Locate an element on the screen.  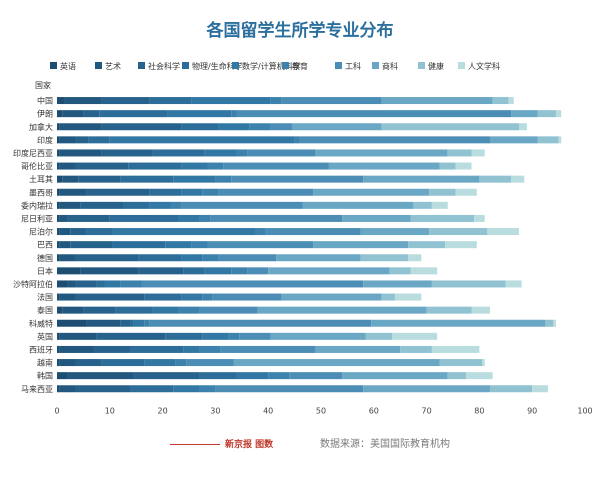
category-label: 越南 is located at coordinates (45, 363).